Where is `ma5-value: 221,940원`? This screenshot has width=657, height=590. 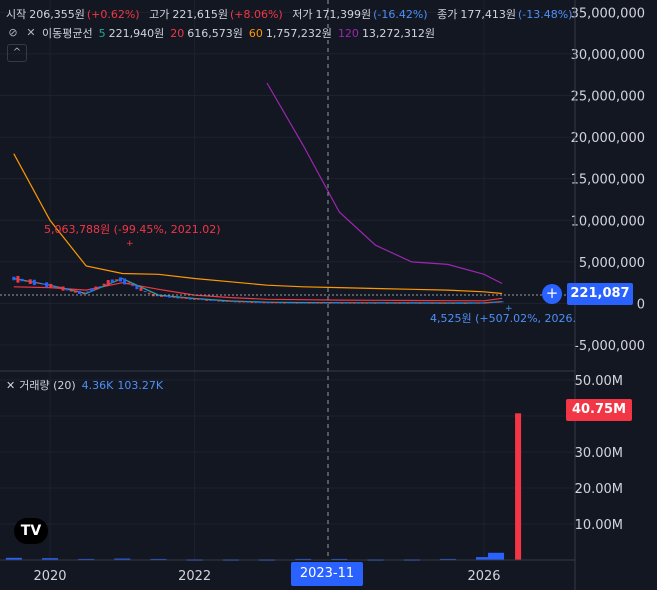 ma5-value: 221,940원 is located at coordinates (136, 33).